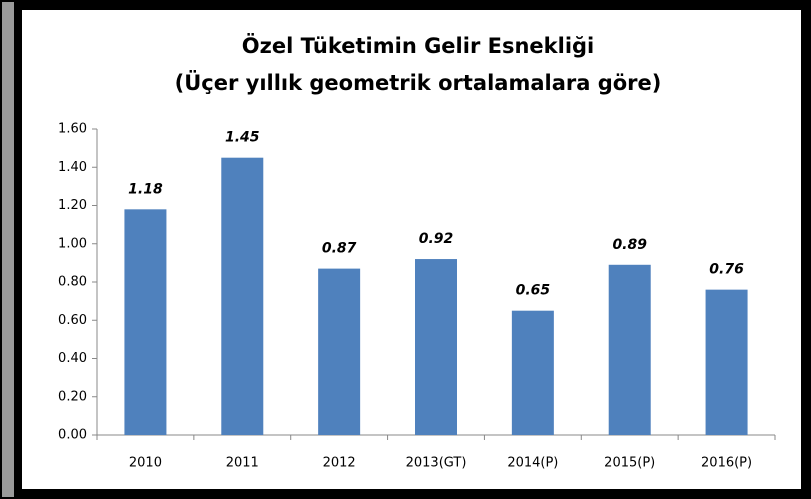 The width and height of the screenshot is (811, 499). What do you see at coordinates (726, 463) in the screenshot?
I see `x-tick-label: 2016(P)` at bounding box center [726, 463].